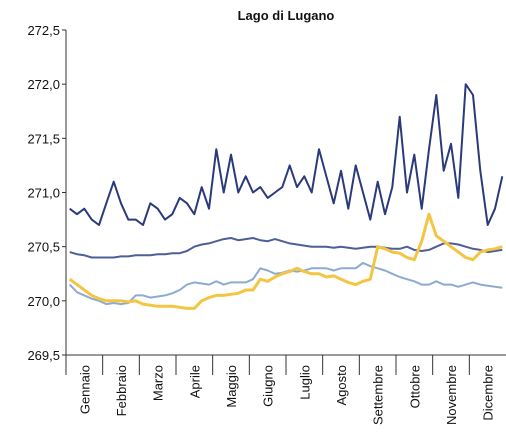  Describe the element at coordinates (121, 390) in the screenshot. I see `x-tick-label: Febbraio` at that location.